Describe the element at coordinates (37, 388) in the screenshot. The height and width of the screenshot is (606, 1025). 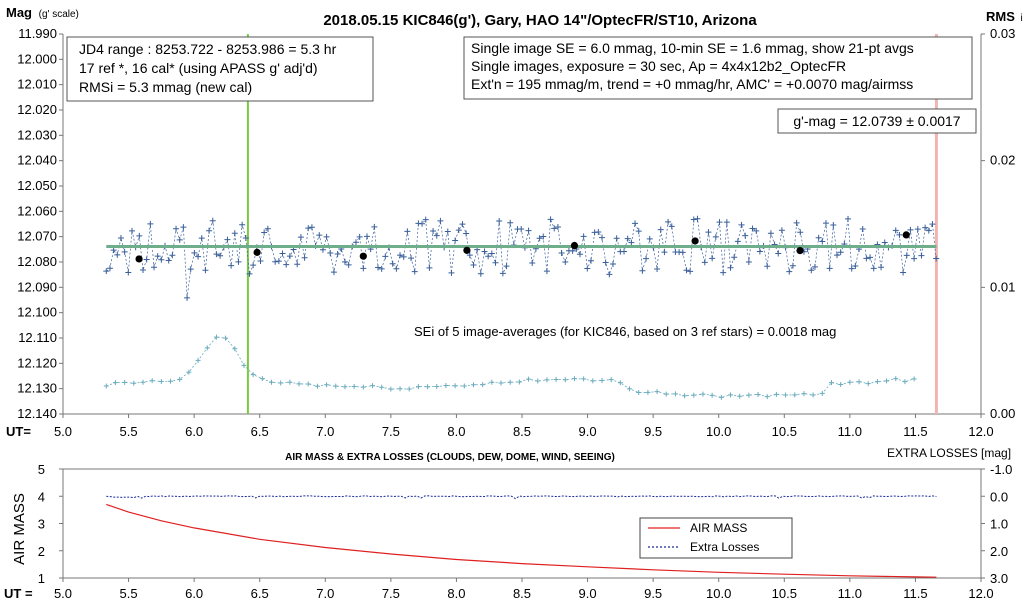
I see `top-y-tick-label: 12.130` at that location.